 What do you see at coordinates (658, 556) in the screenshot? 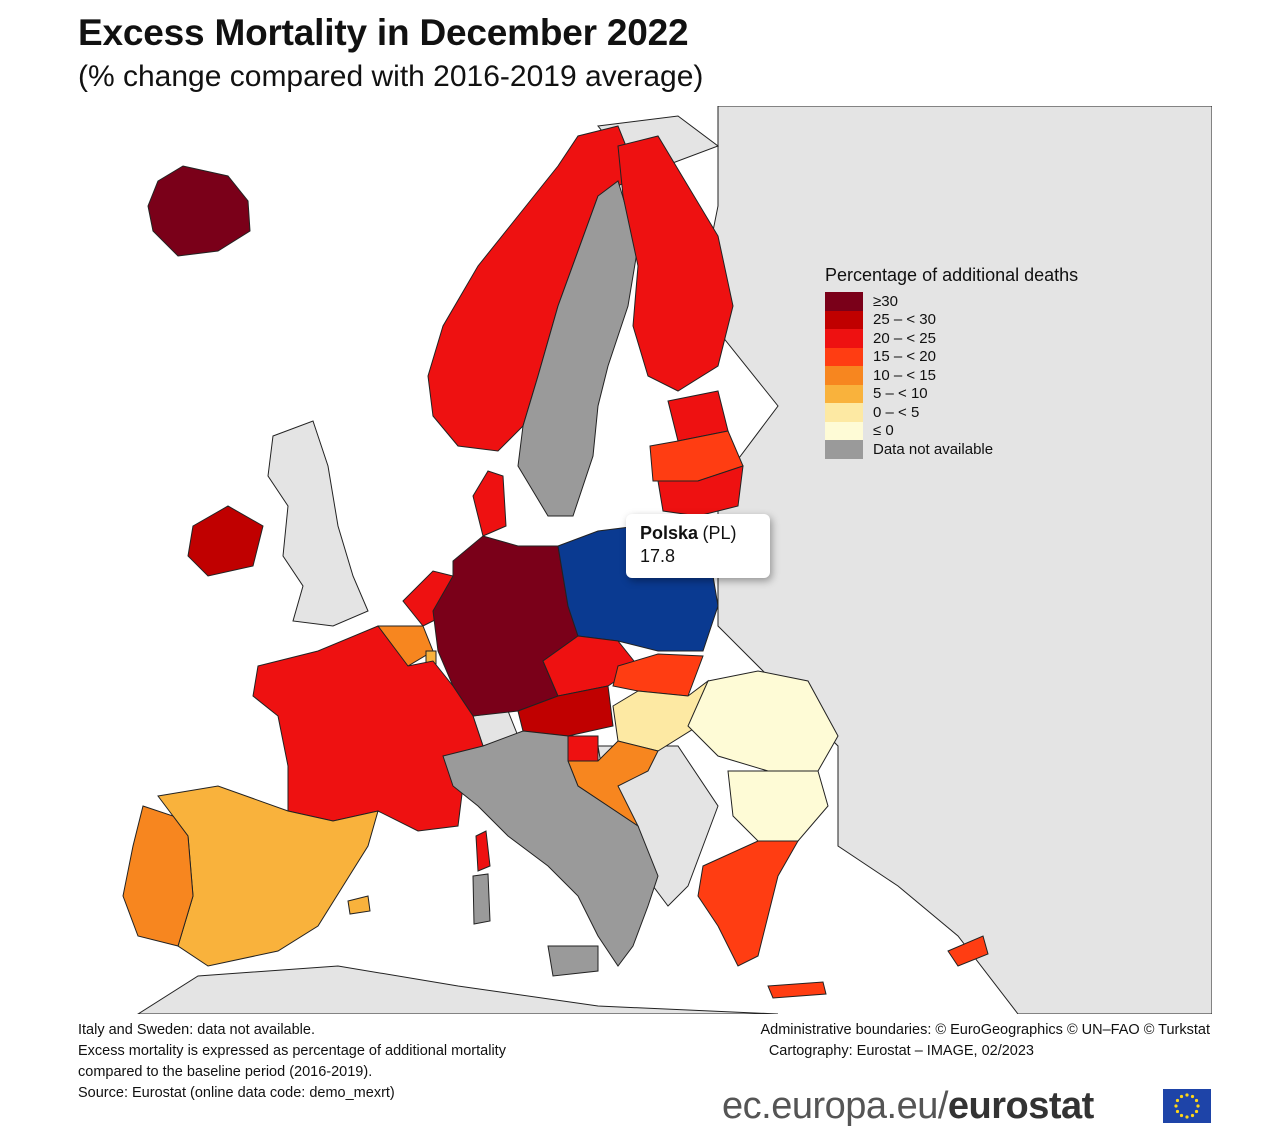
I see `tooltip-value: 17.8` at bounding box center [658, 556].